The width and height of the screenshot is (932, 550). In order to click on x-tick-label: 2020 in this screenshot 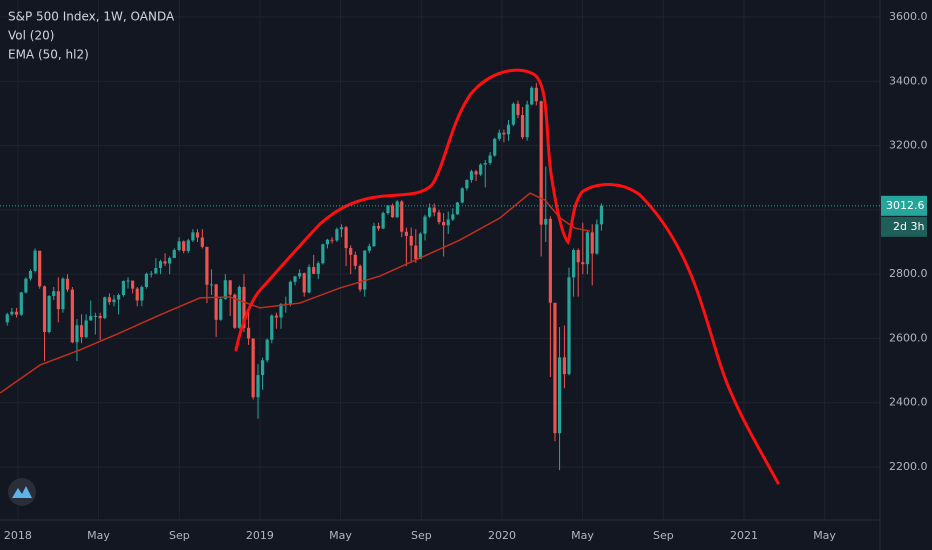, I will do `click(502, 535)`.